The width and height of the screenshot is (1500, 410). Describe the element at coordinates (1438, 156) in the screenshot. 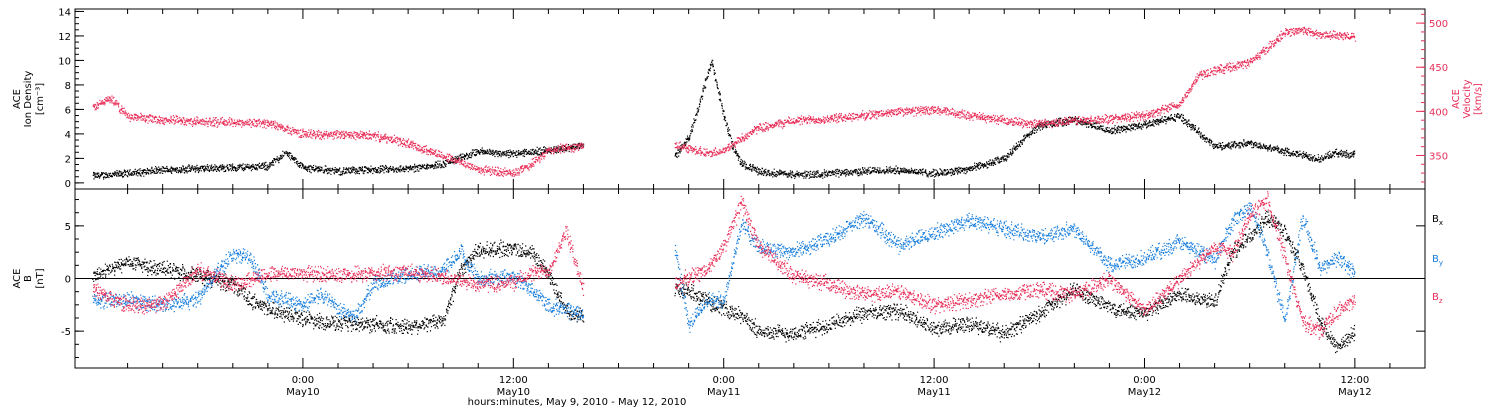

I see `right-tick-label: 350` at that location.